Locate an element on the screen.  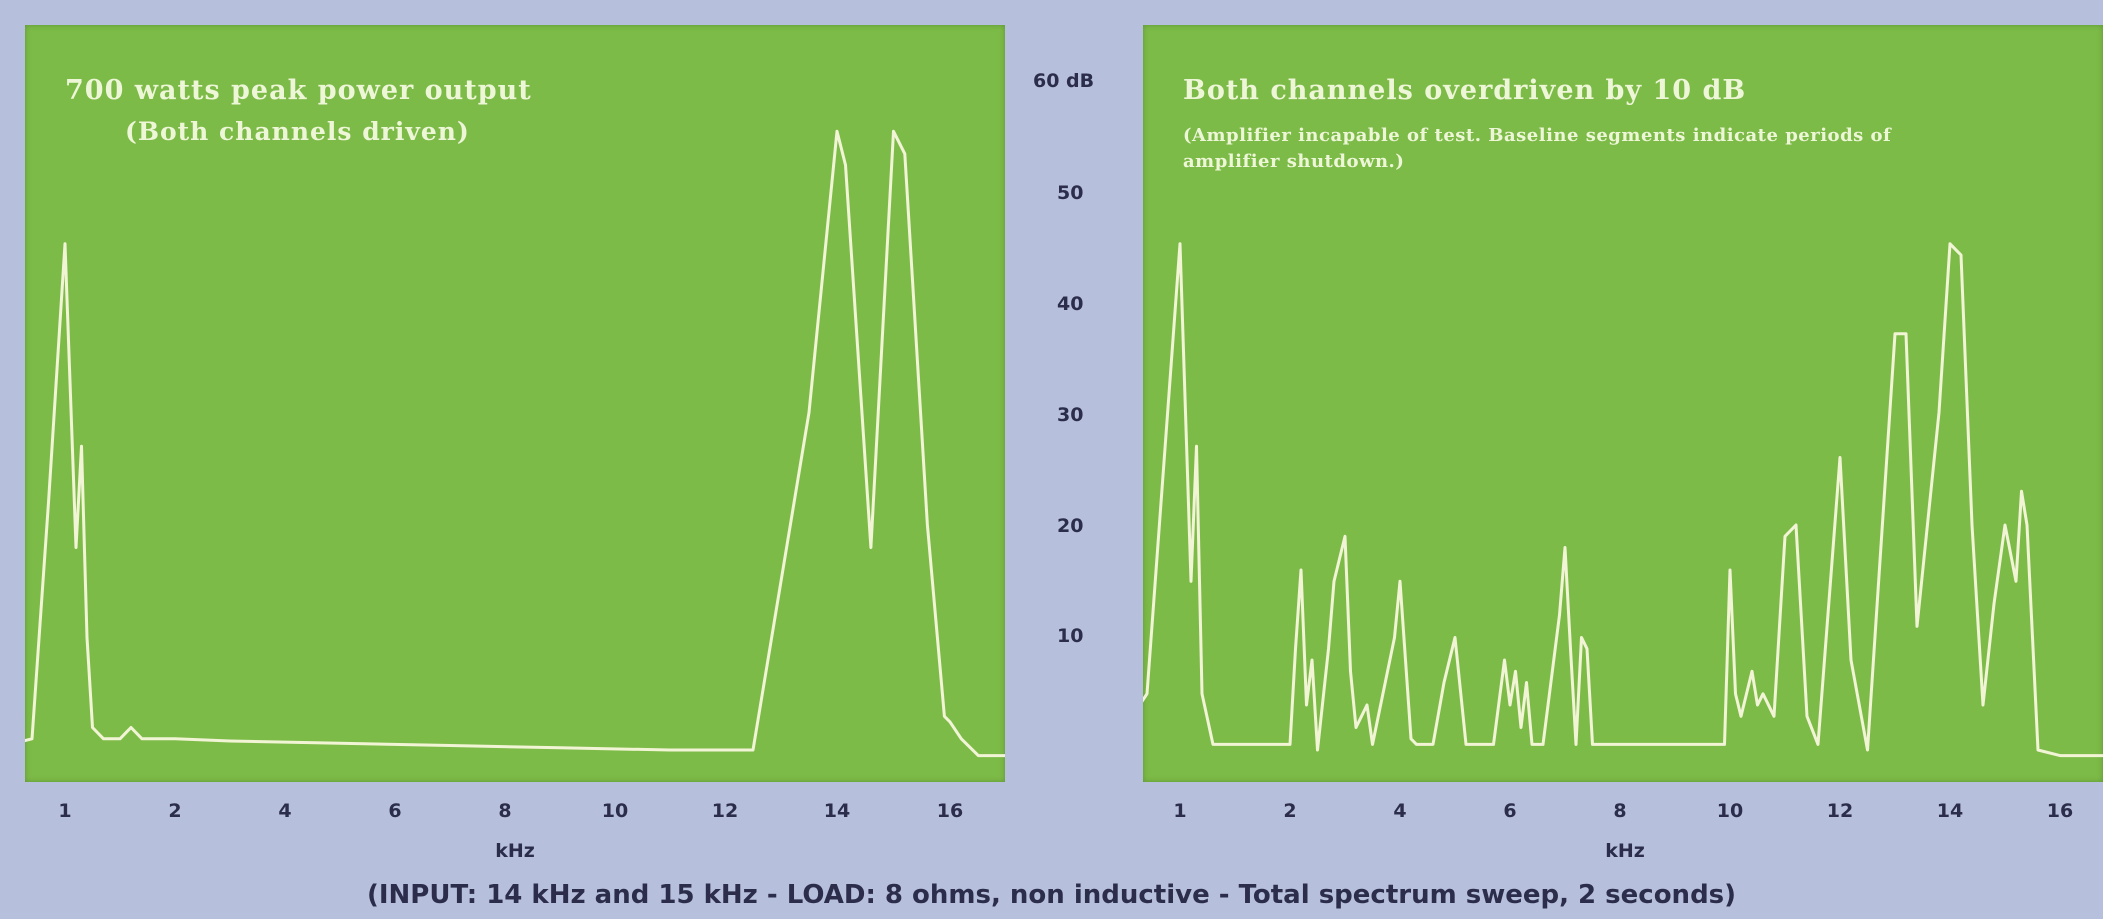
y-tick-label: 50 is located at coordinates (1070, 193).